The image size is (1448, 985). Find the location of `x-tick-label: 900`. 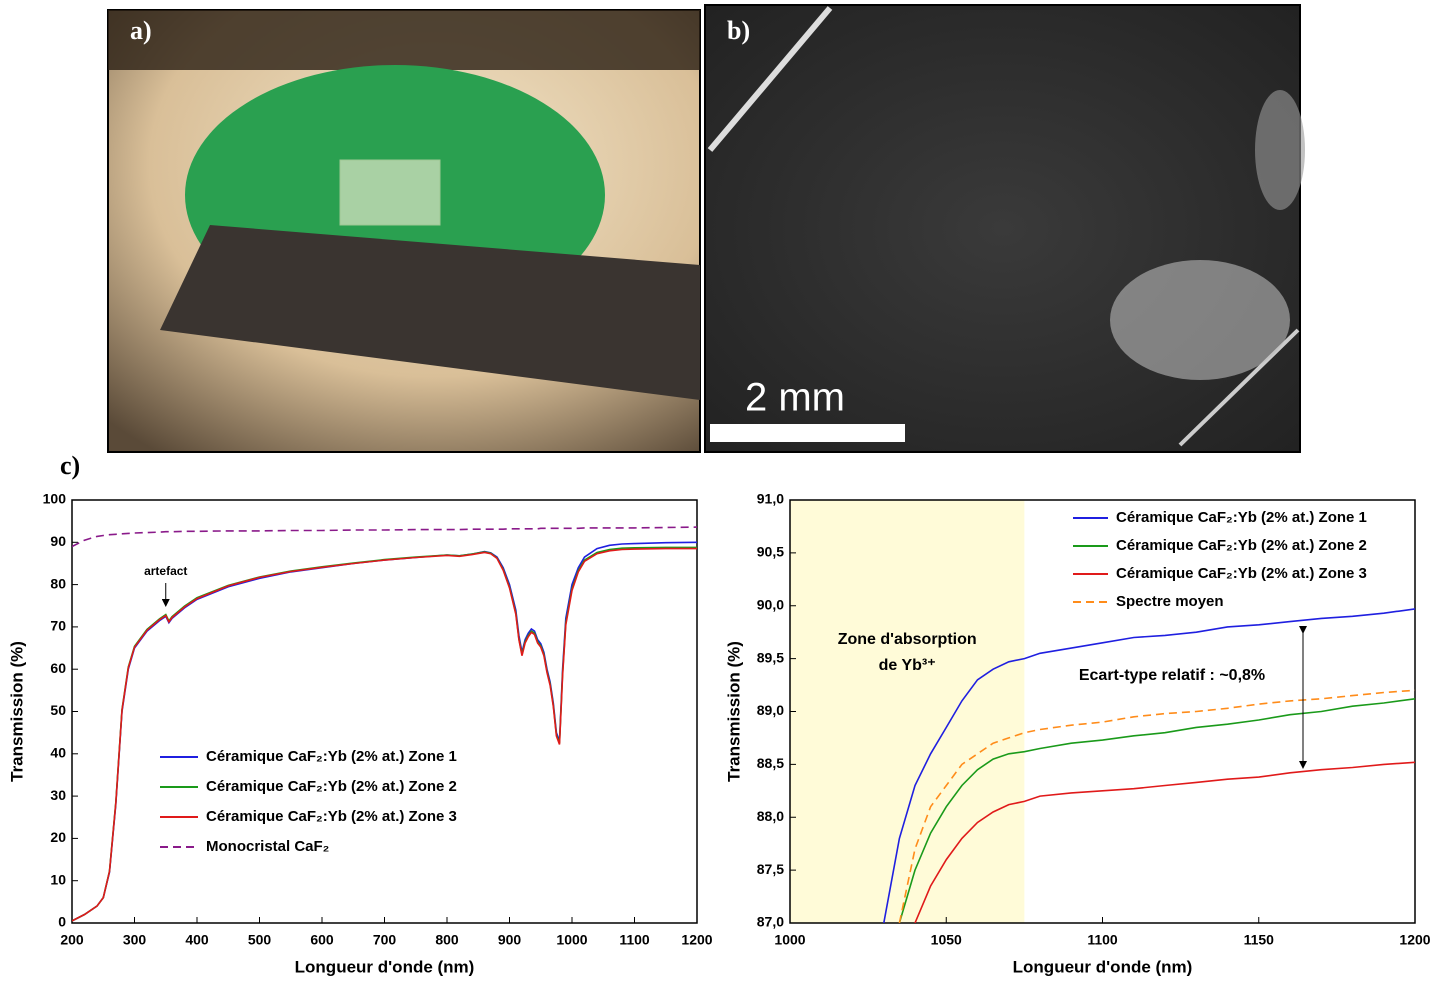

x-tick-label: 900 is located at coordinates (510, 940).